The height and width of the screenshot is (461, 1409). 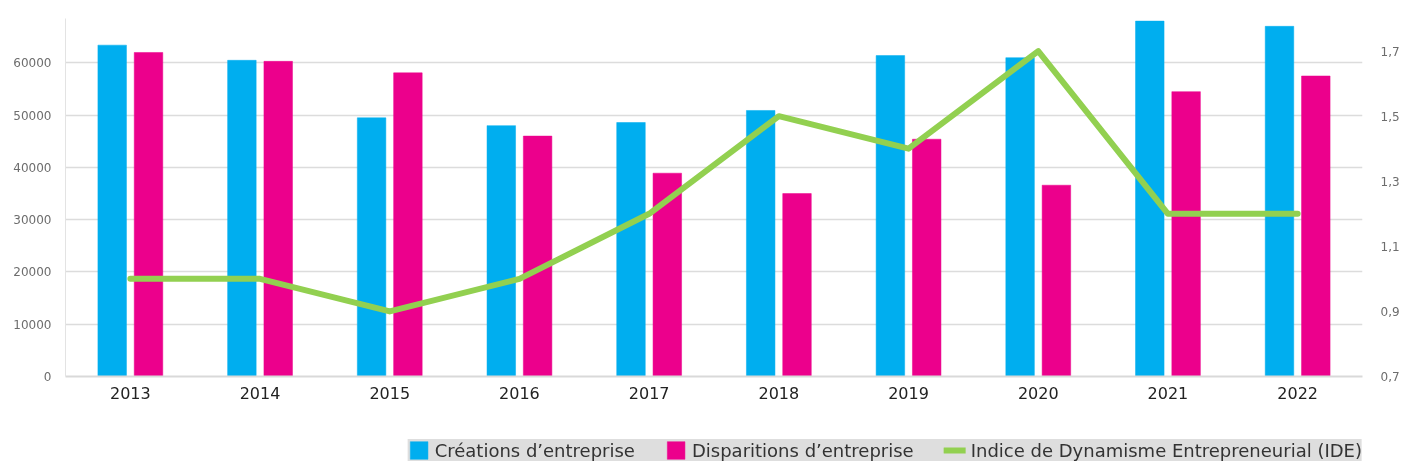 What do you see at coordinates (32, 324) in the screenshot?
I see `y-tick-label: 10000` at bounding box center [32, 324].